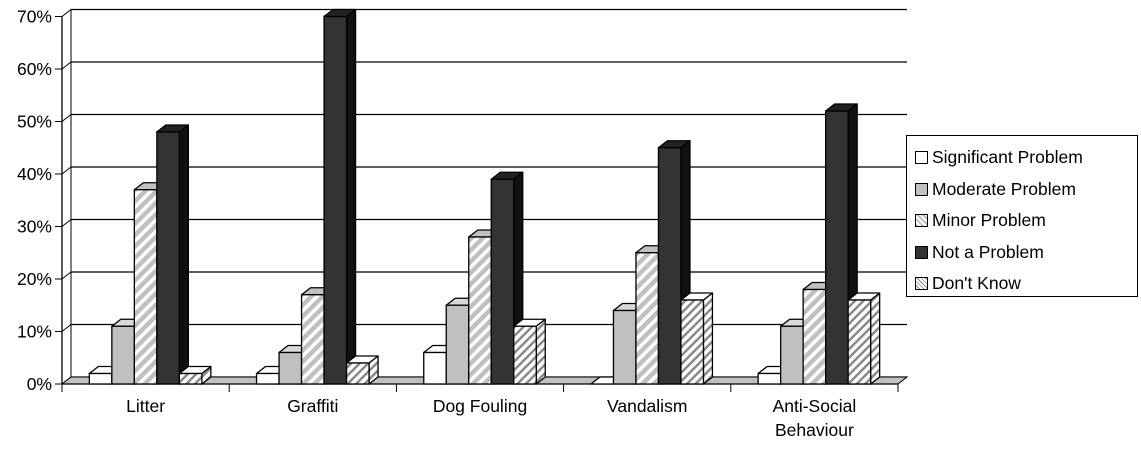  Describe the element at coordinates (921, 158) in the screenshot. I see `legend-swatch-significant-problem` at that location.